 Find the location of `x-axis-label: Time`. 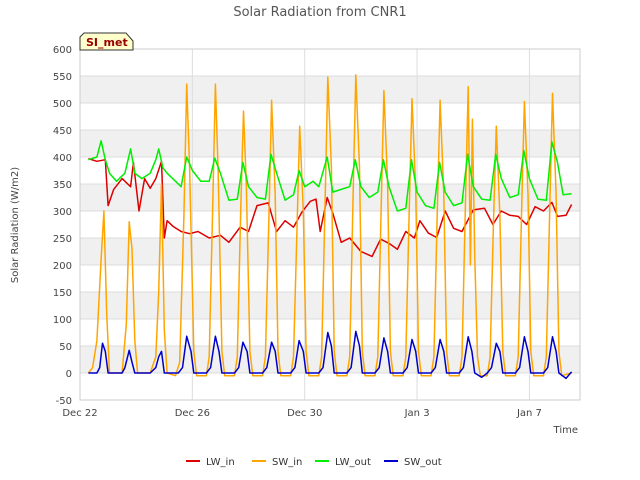

x-axis-label: Time is located at coordinates (565, 430).